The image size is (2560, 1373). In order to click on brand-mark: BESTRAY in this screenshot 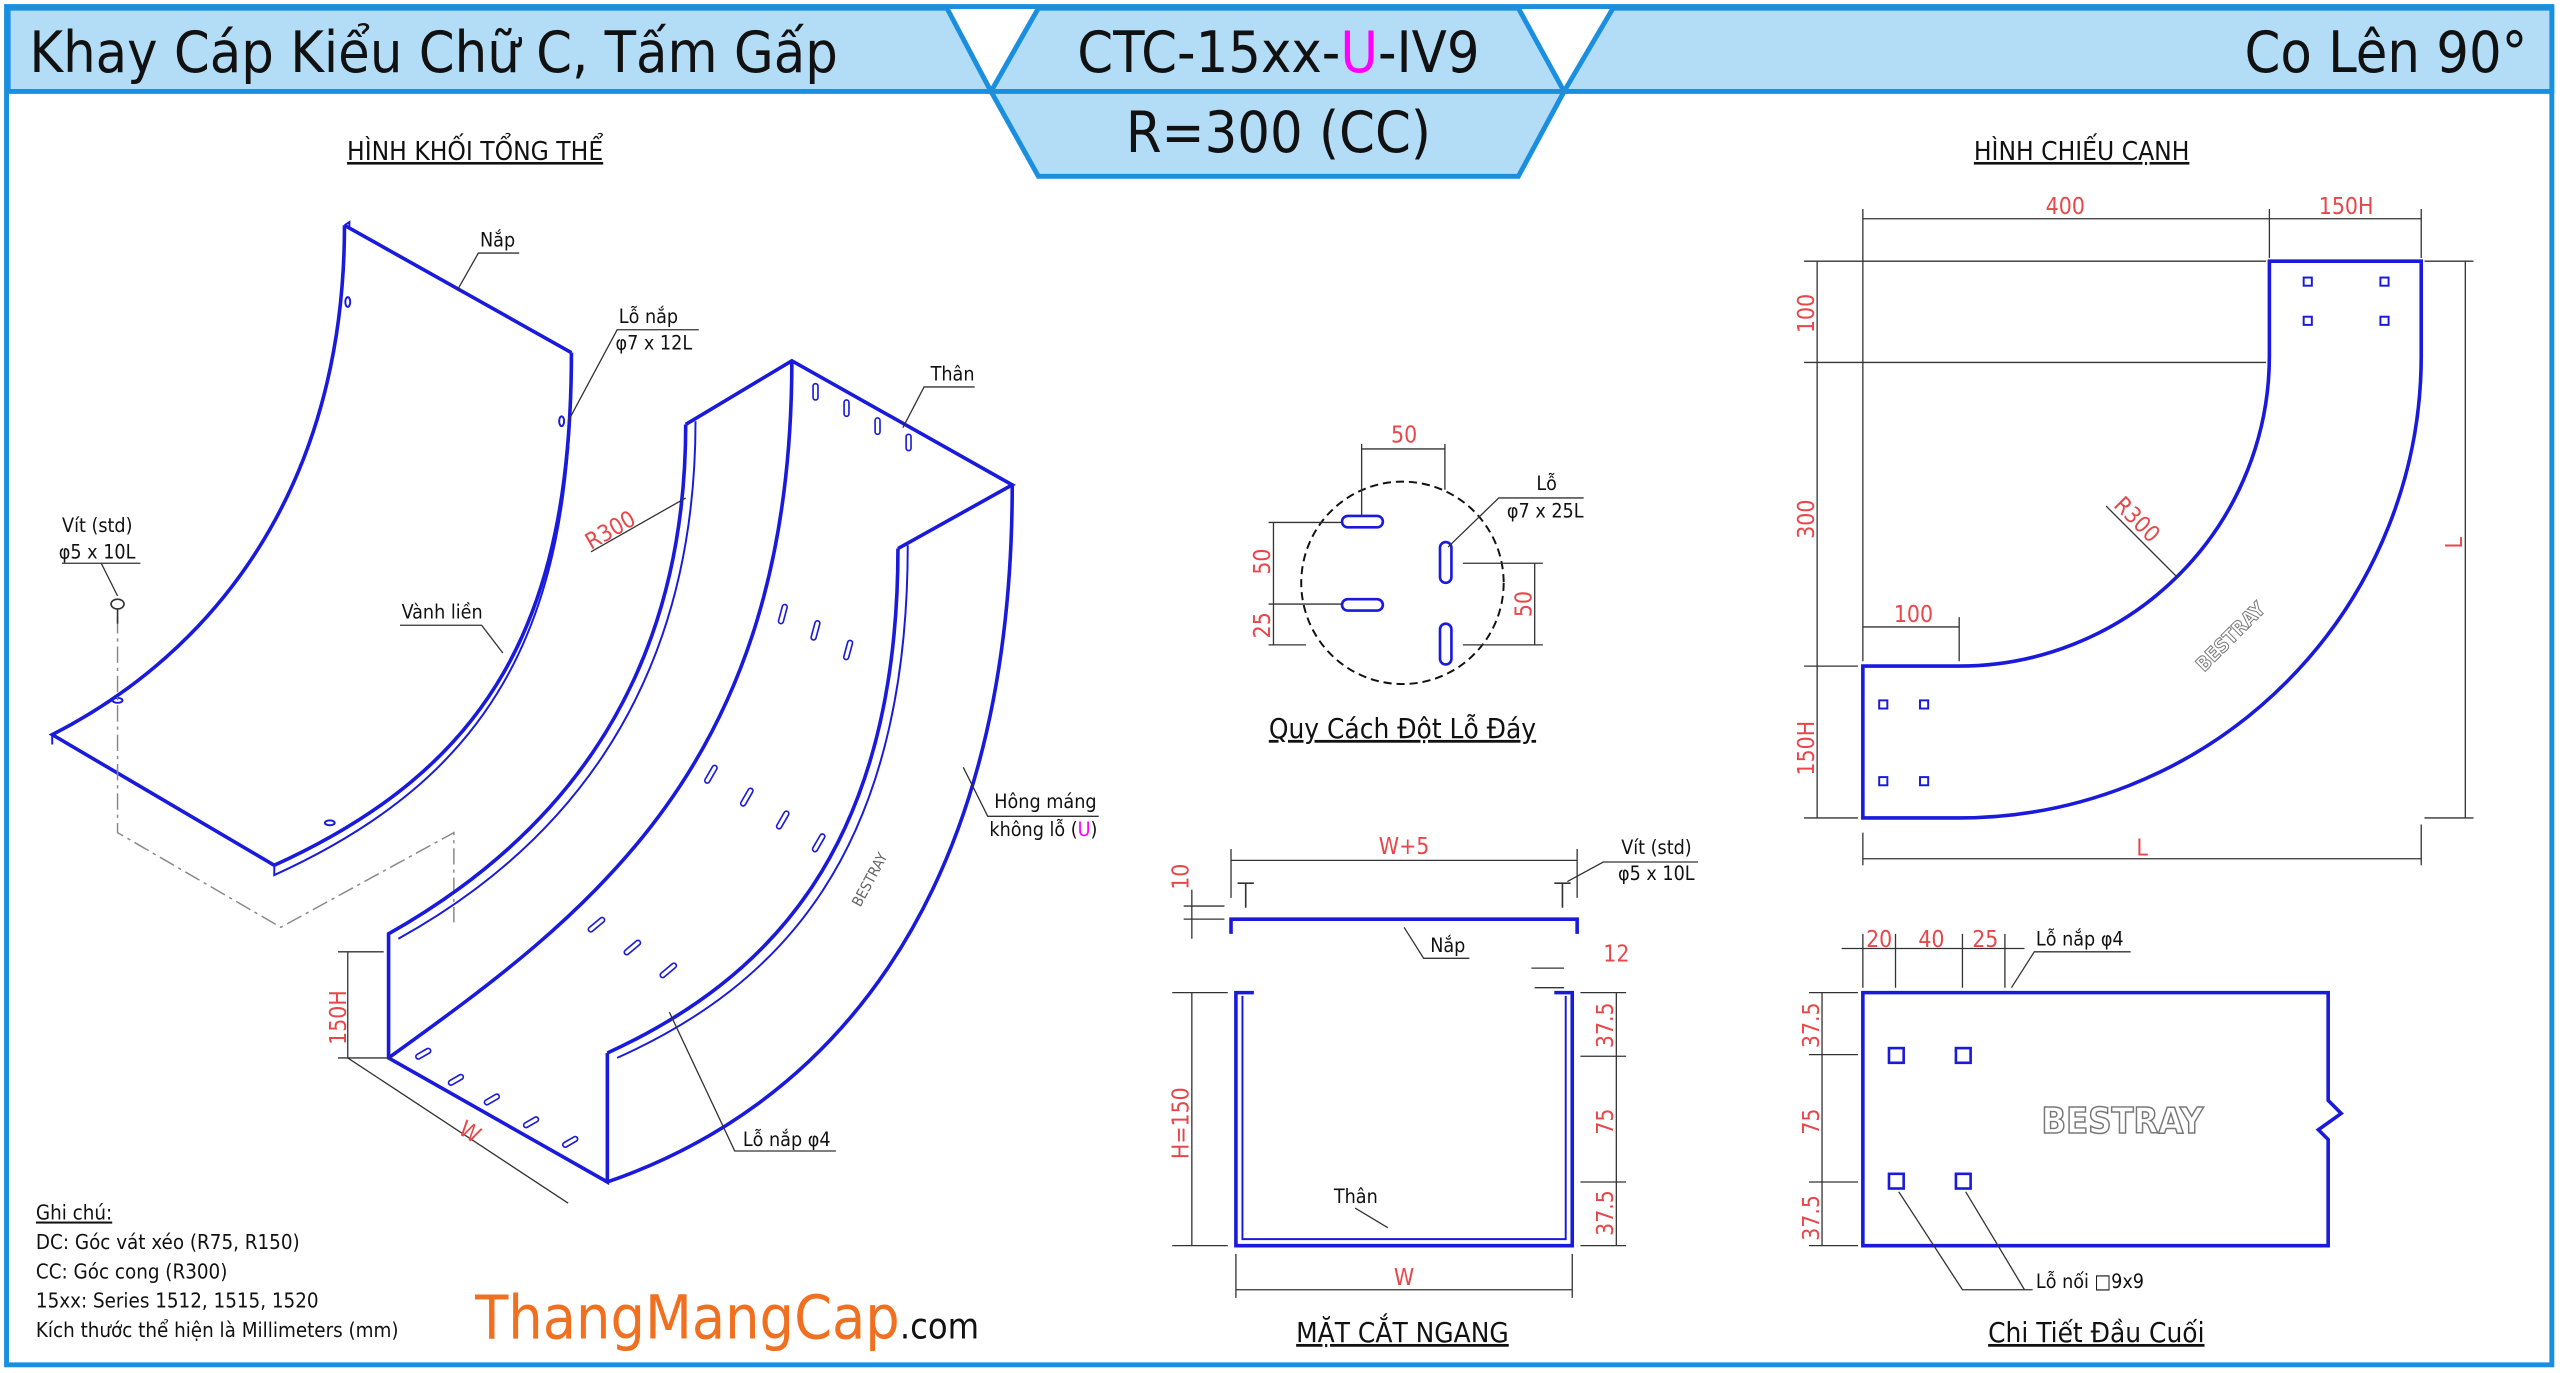, I will do `click(870, 879)`.